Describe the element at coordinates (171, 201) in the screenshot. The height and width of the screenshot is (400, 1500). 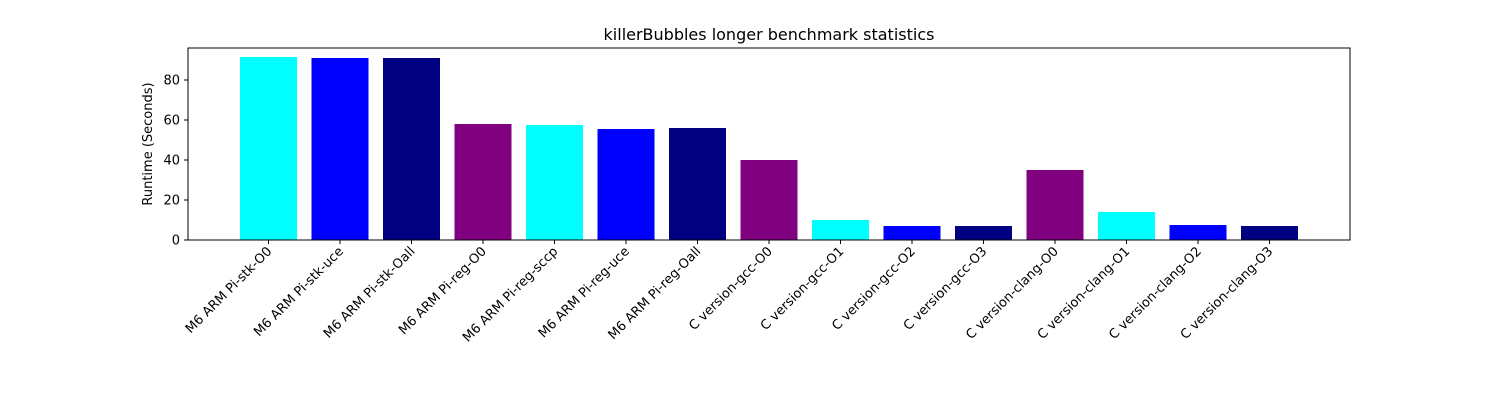
I see `y-tick-label: 20` at that location.